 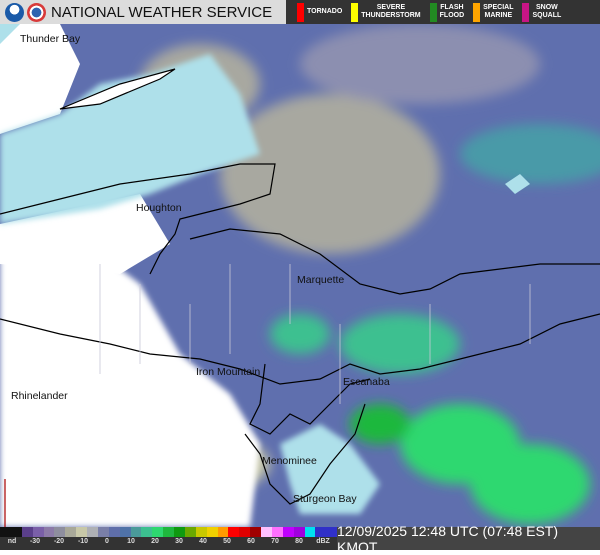 What do you see at coordinates (320, 280) in the screenshot?
I see `city-marquette: Marquette` at bounding box center [320, 280].